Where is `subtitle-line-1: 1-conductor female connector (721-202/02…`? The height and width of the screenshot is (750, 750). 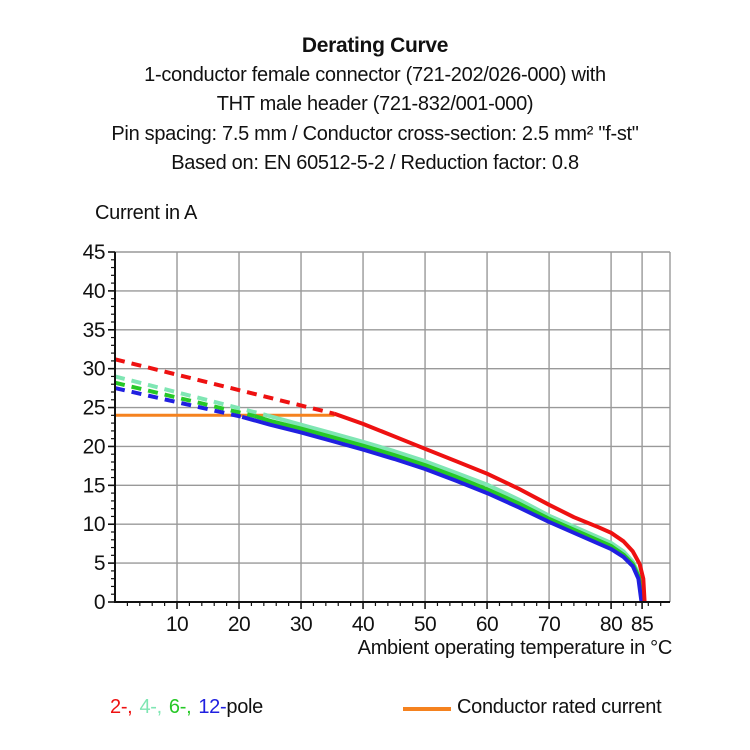 subtitle-line-1: 1-conductor female connector (721-202/02… is located at coordinates (375, 74).